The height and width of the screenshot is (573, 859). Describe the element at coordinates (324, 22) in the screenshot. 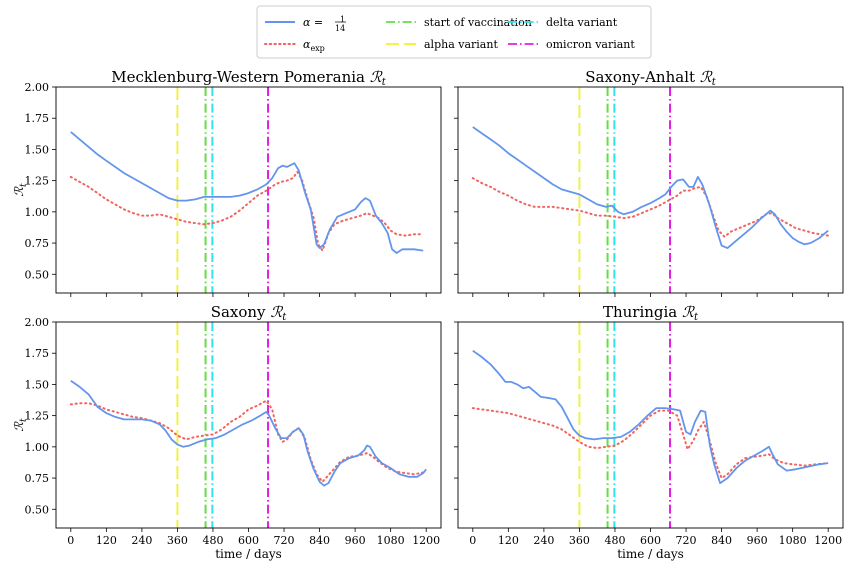

I see `legend-label-alpha14: α = 1` at that location.